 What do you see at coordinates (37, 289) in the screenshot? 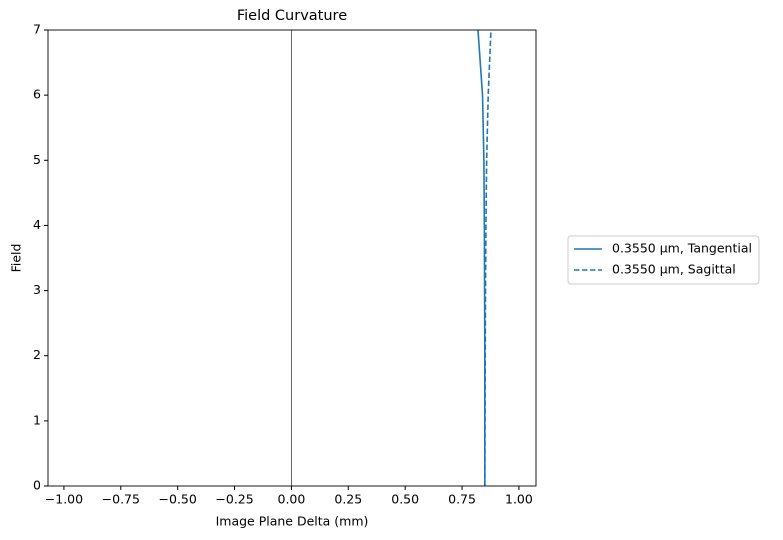
I see `y-tick-label: 3` at bounding box center [37, 289].